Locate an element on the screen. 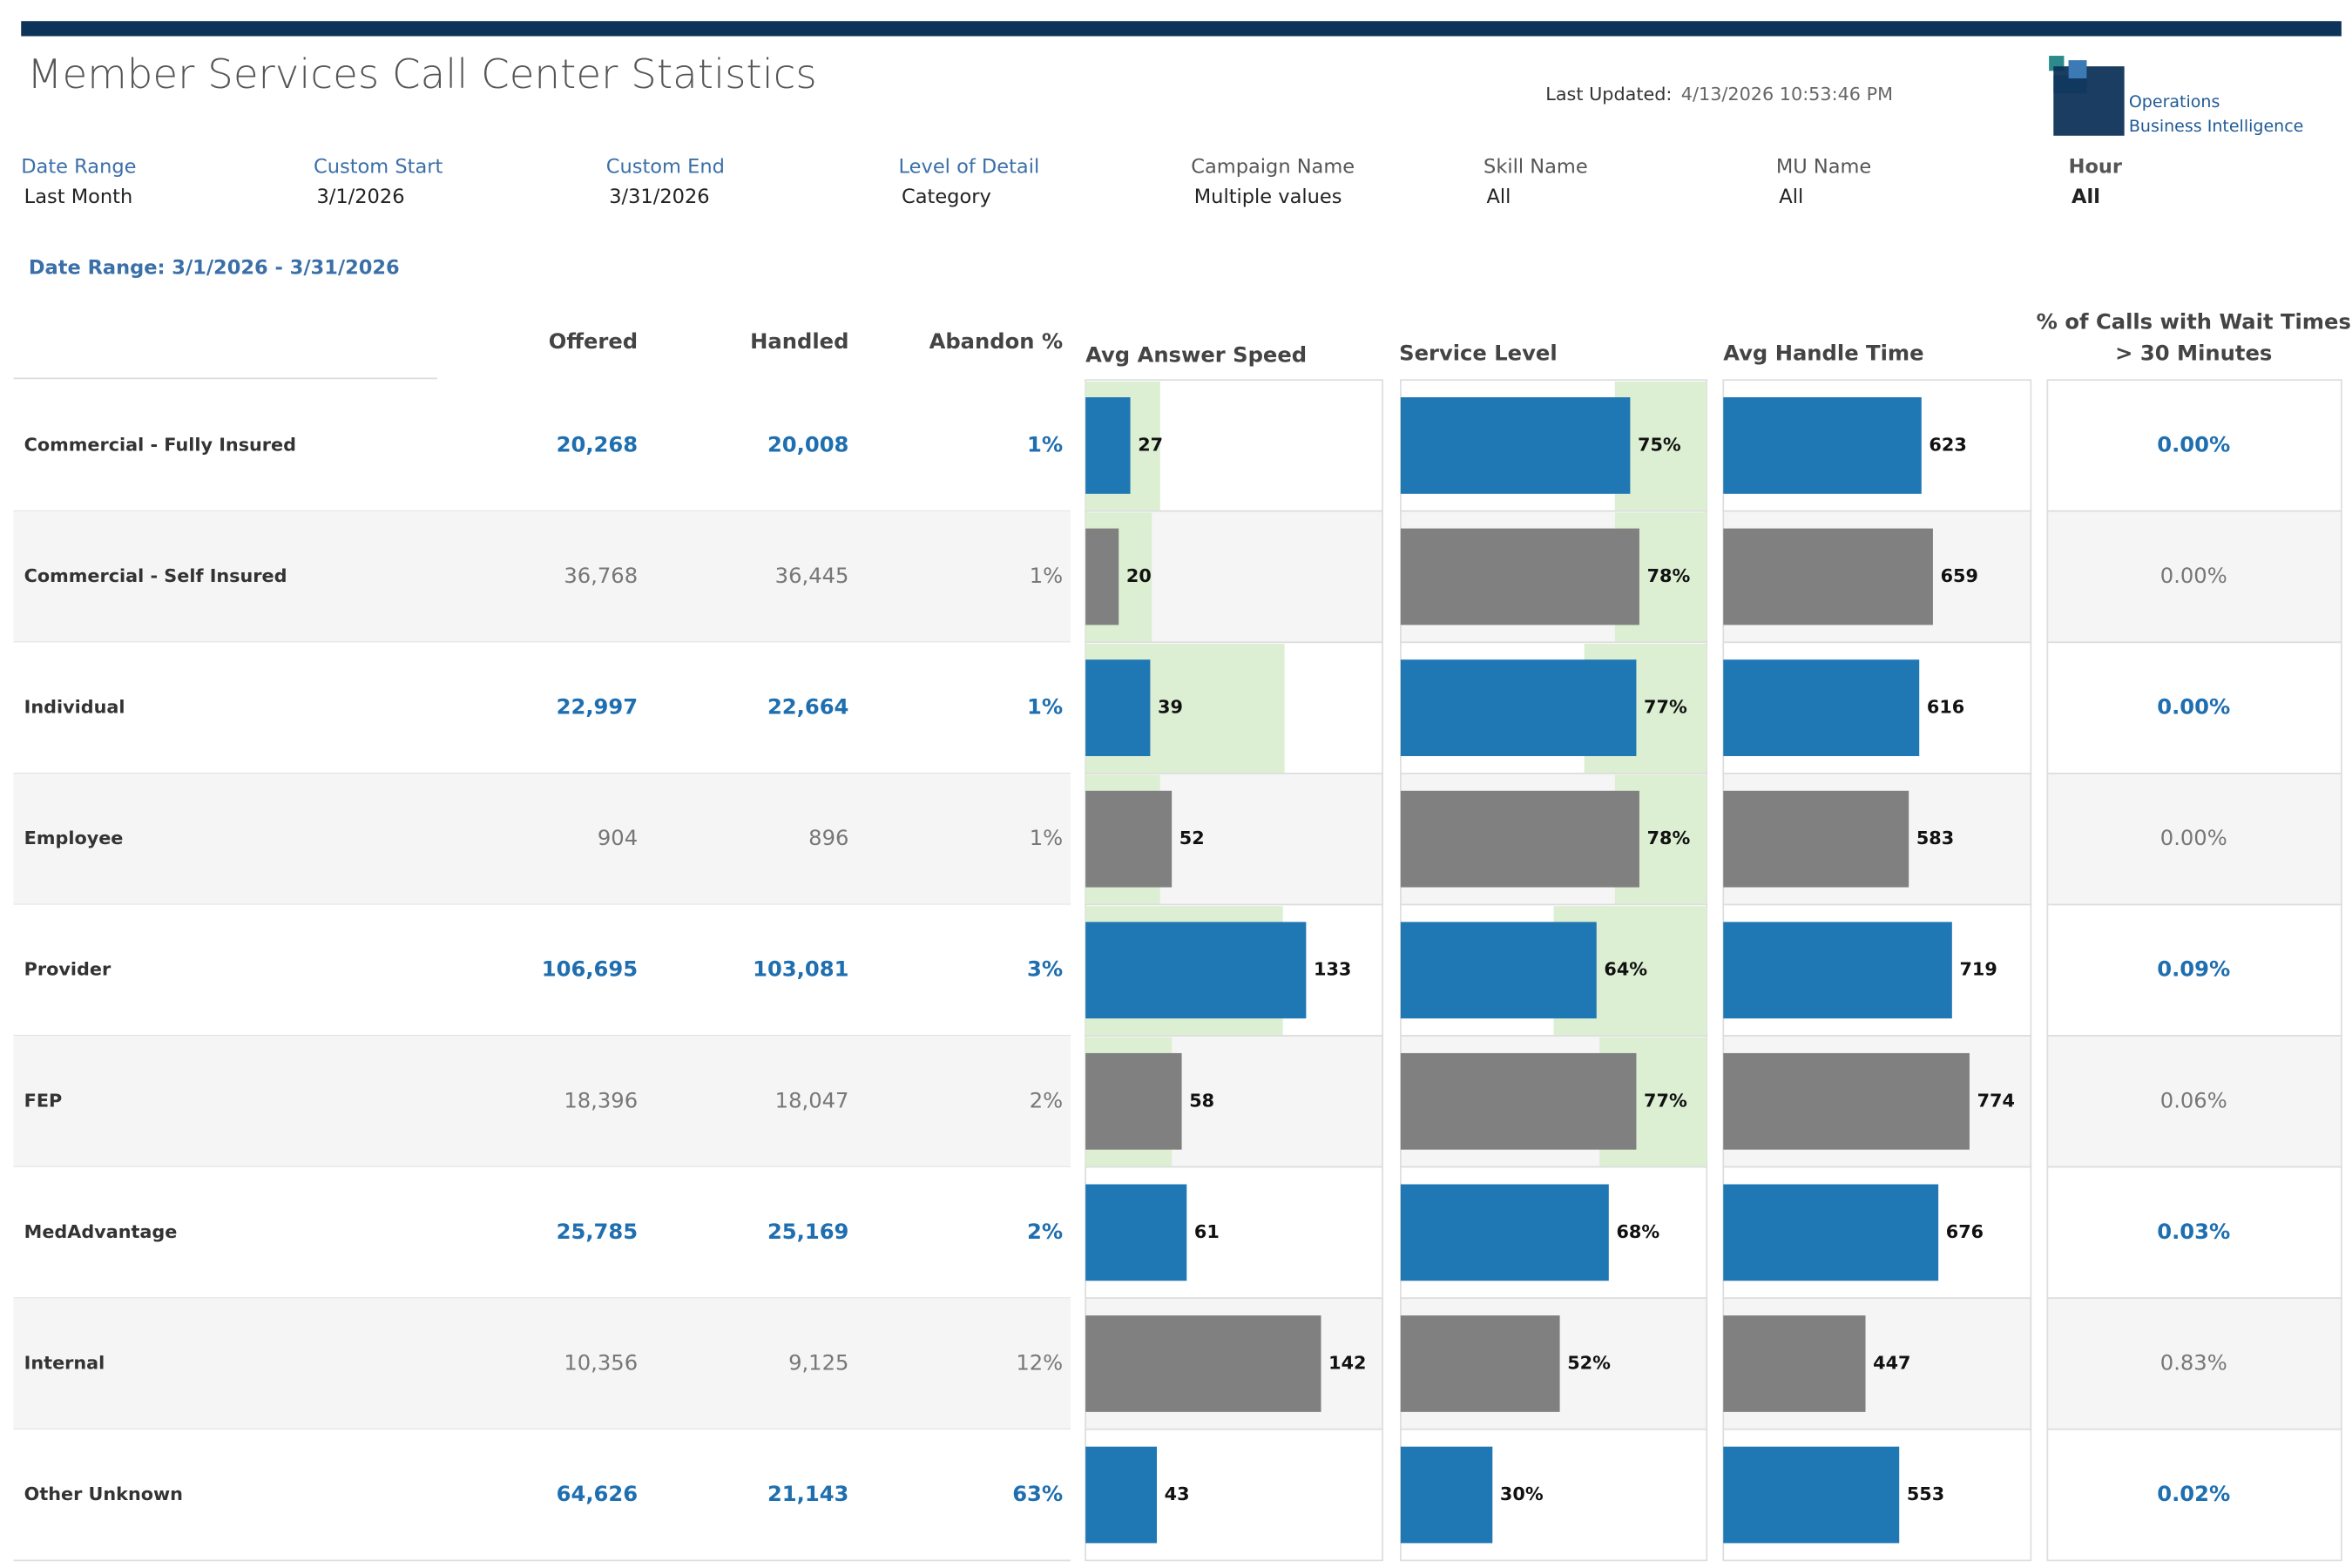 This screenshot has width=2352, height=1568. row-label: Provider is located at coordinates (68, 969).